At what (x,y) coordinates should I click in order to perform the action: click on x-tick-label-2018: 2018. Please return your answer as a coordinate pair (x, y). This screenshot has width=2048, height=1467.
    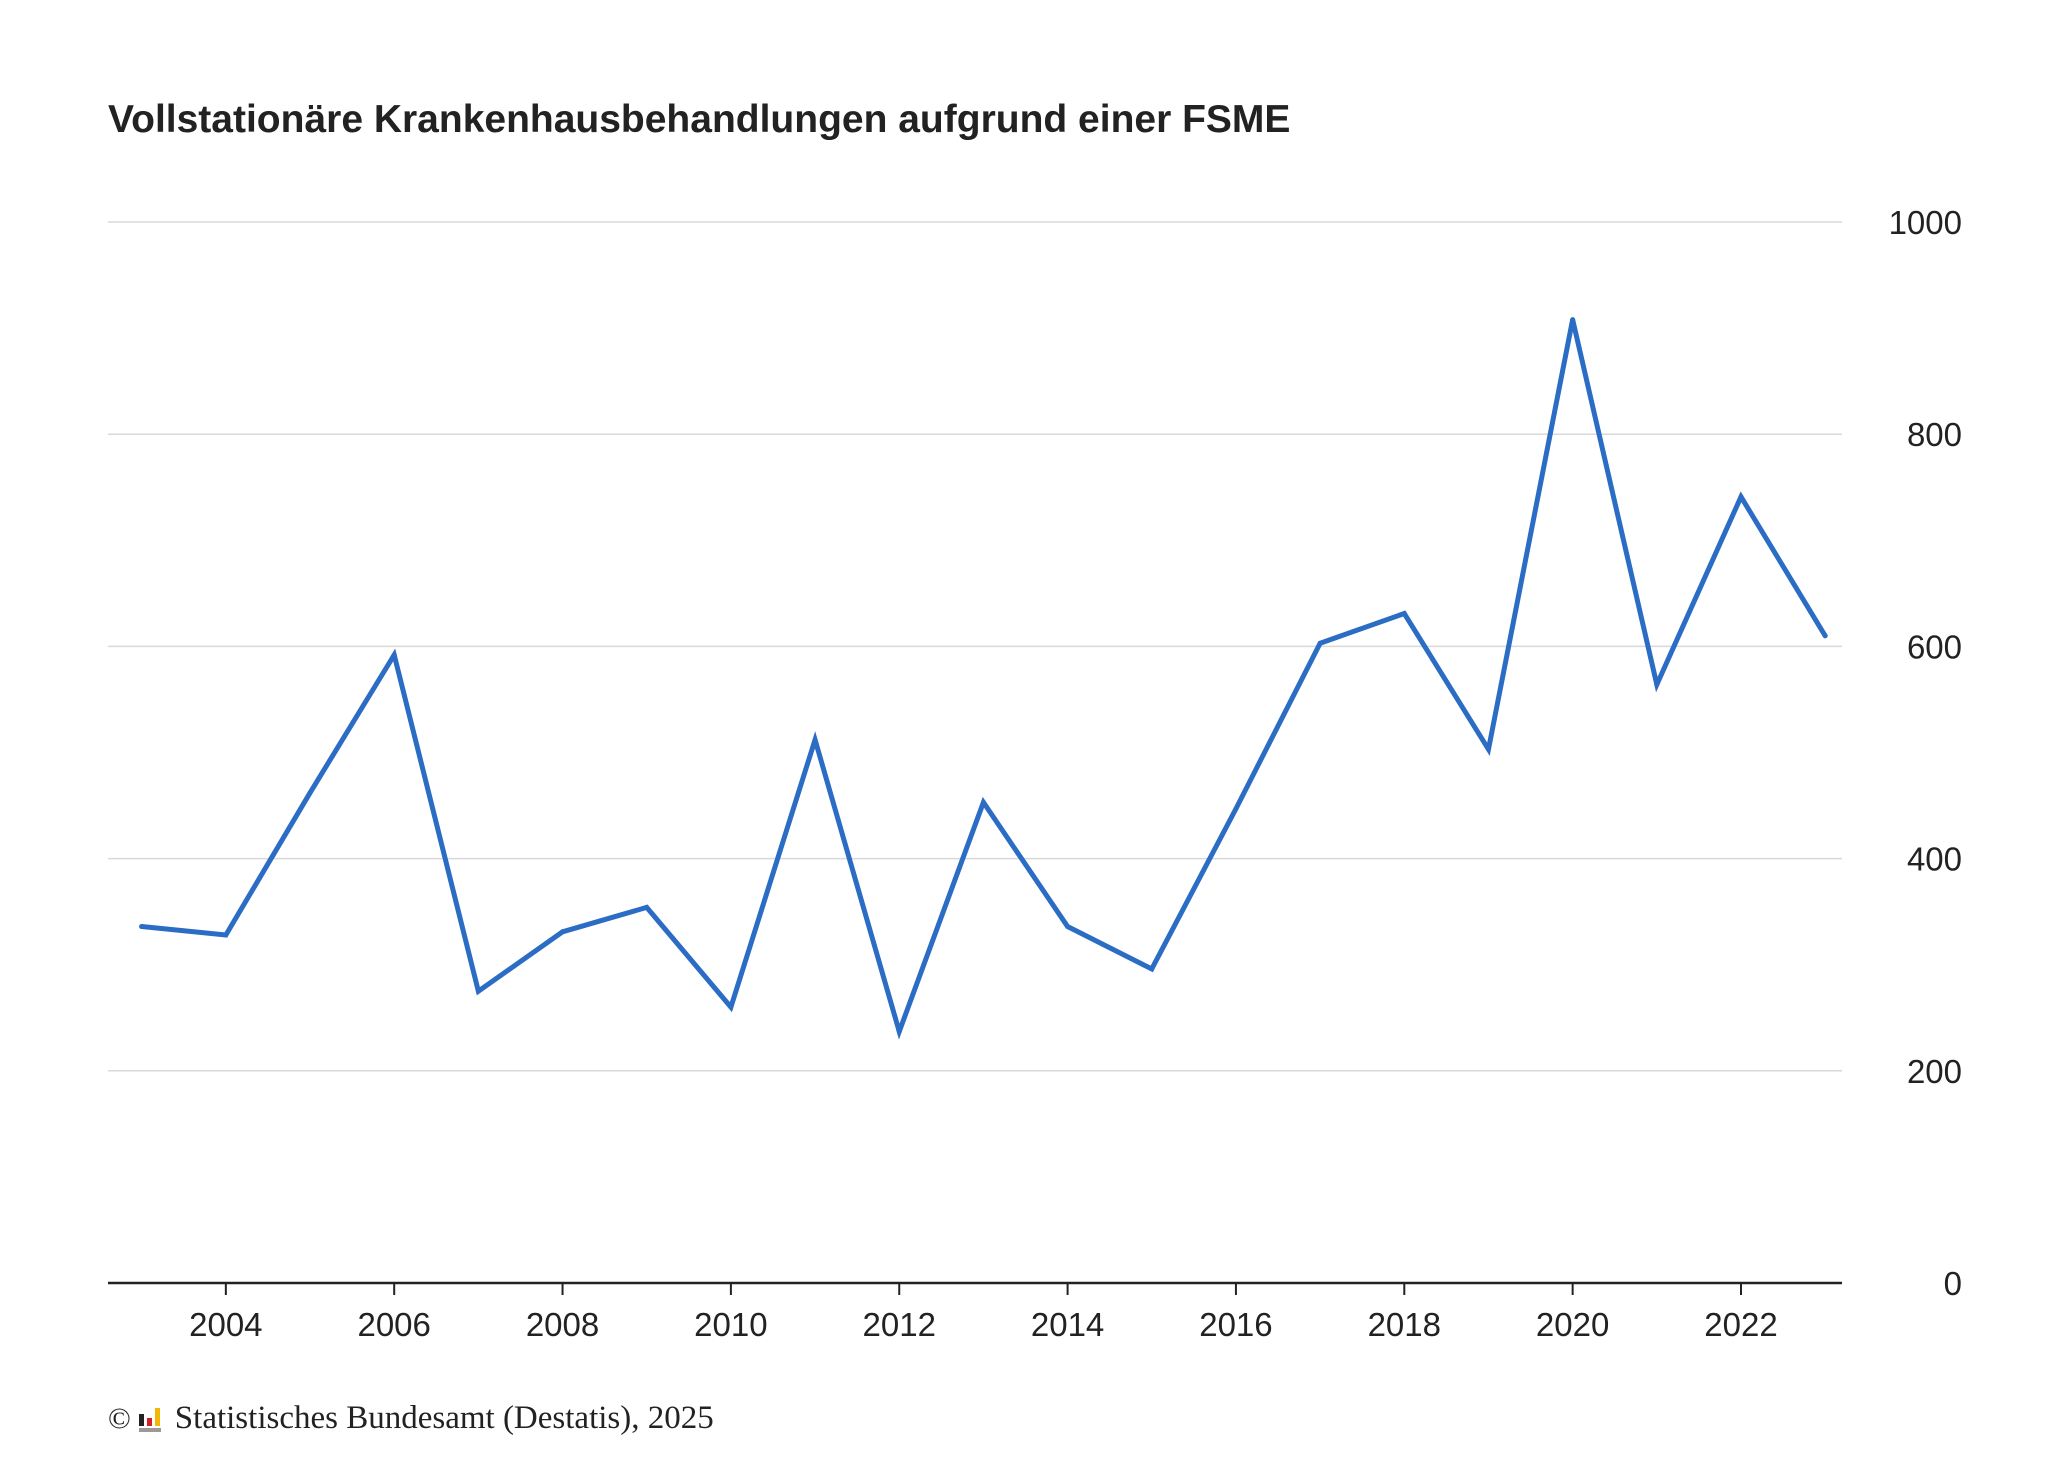
    Looking at the image, I should click on (1404, 1324).